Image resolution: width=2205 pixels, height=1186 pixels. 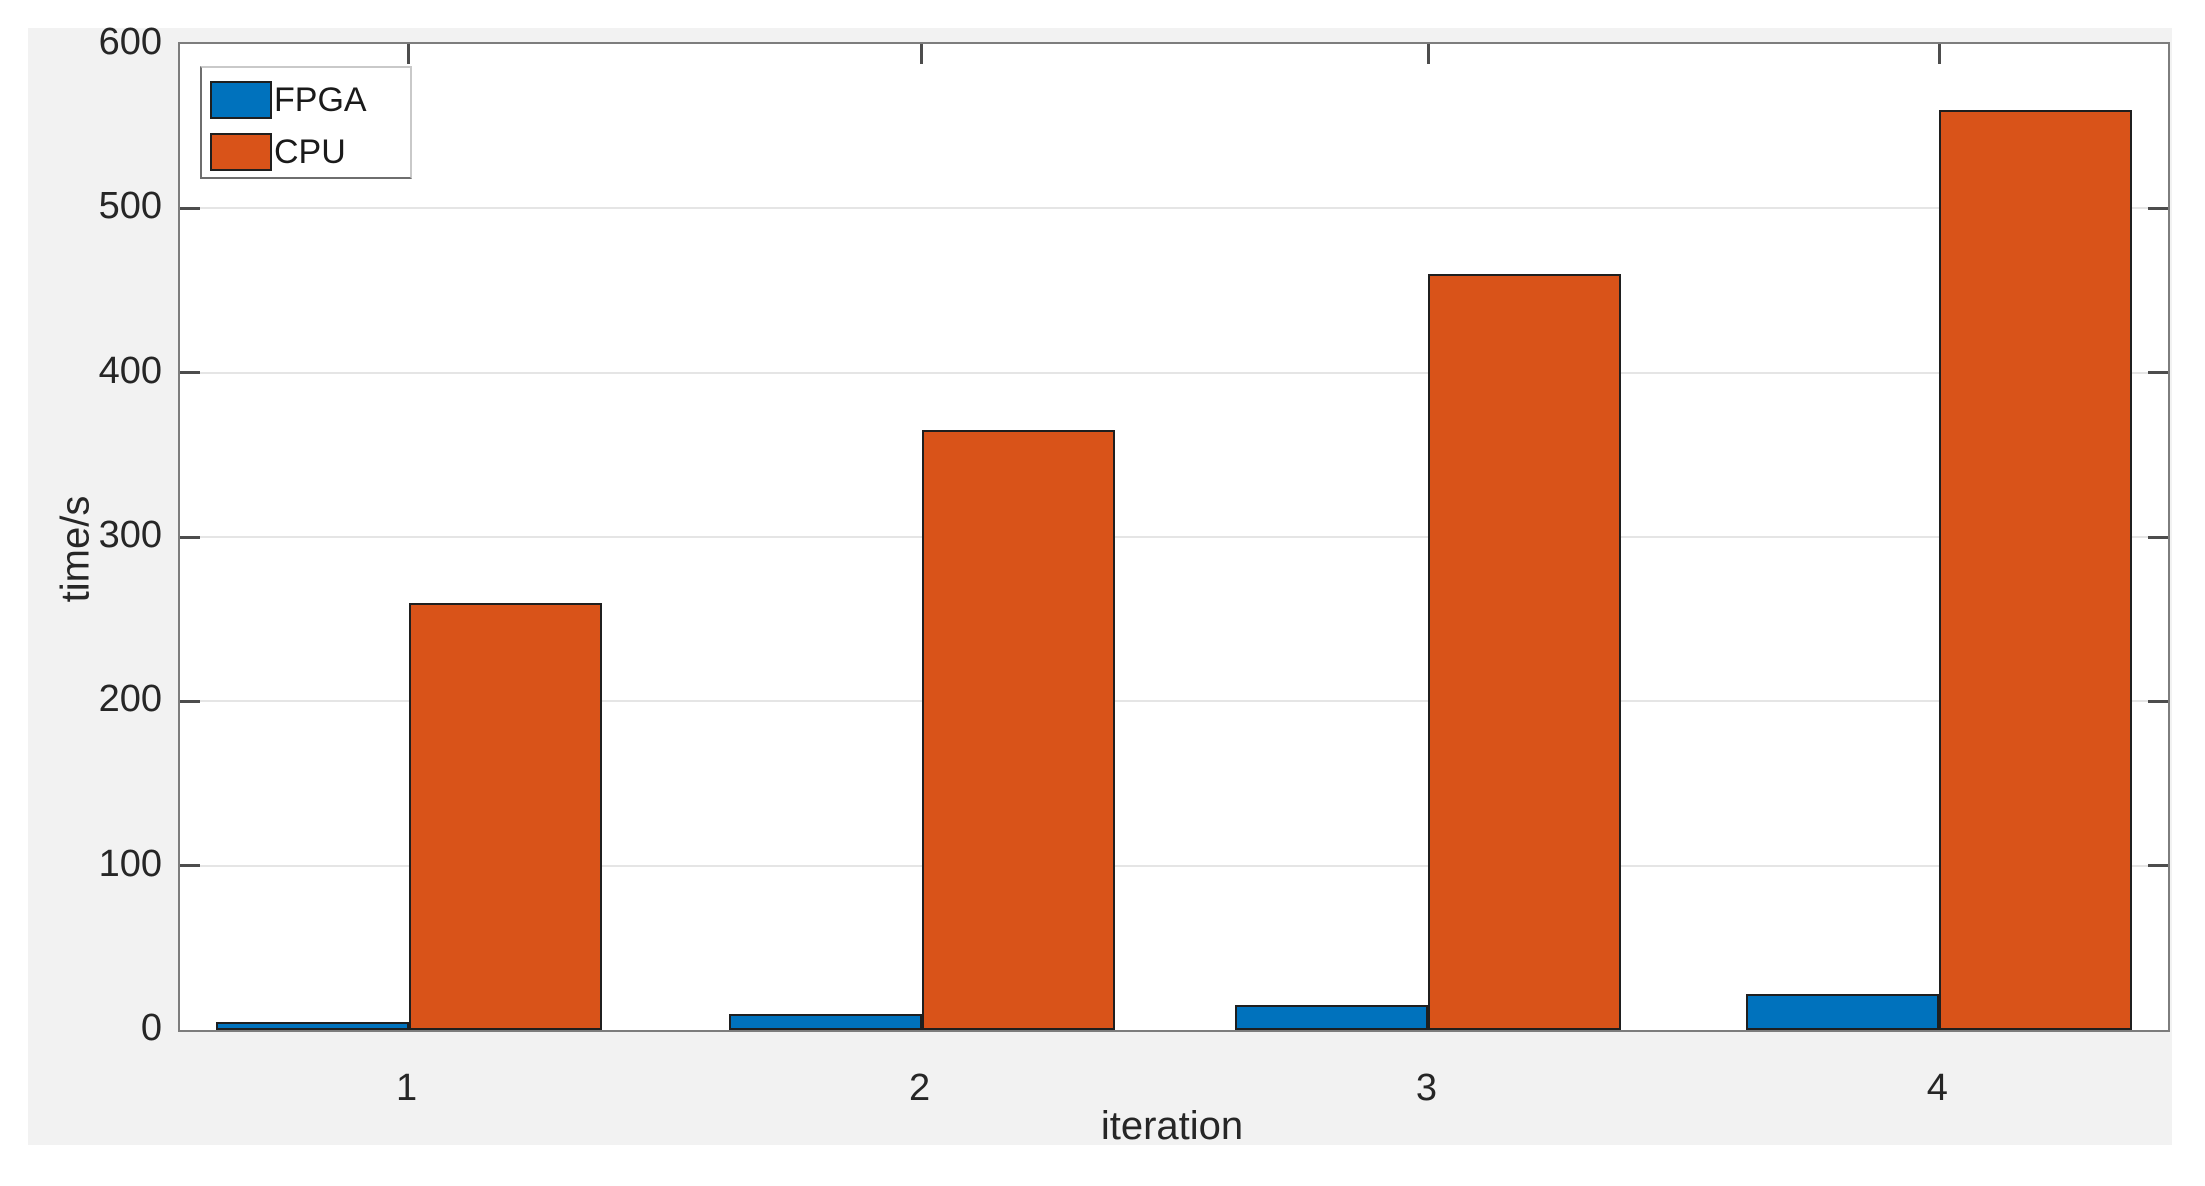 What do you see at coordinates (130, 699) in the screenshot?
I see `y-tick-label-200: 200` at bounding box center [130, 699].